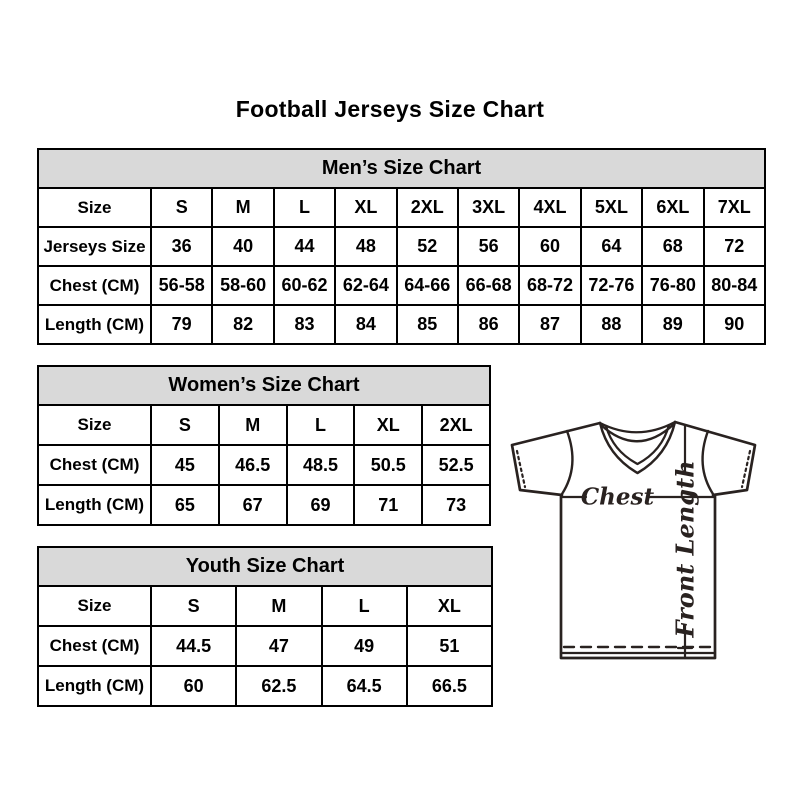 The width and height of the screenshot is (800, 800). I want to click on right-cuff-stitch, so click(746, 469).